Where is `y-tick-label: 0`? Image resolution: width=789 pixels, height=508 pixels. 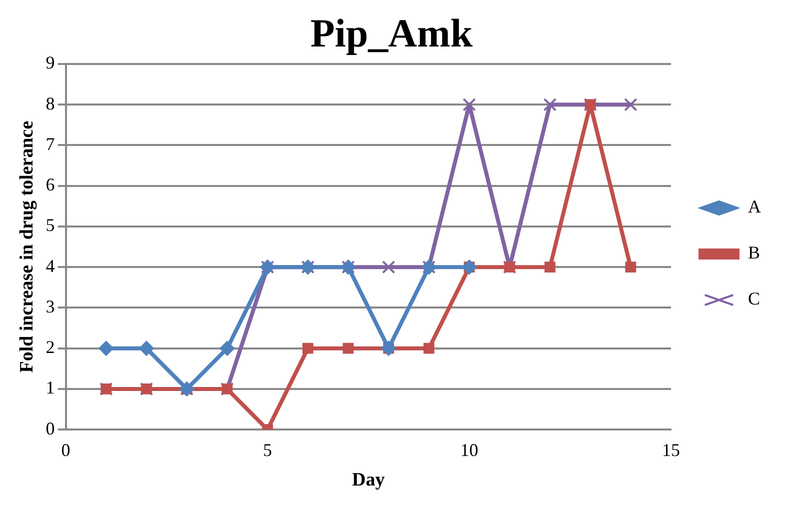
y-tick-label: 0 is located at coordinates (50, 428).